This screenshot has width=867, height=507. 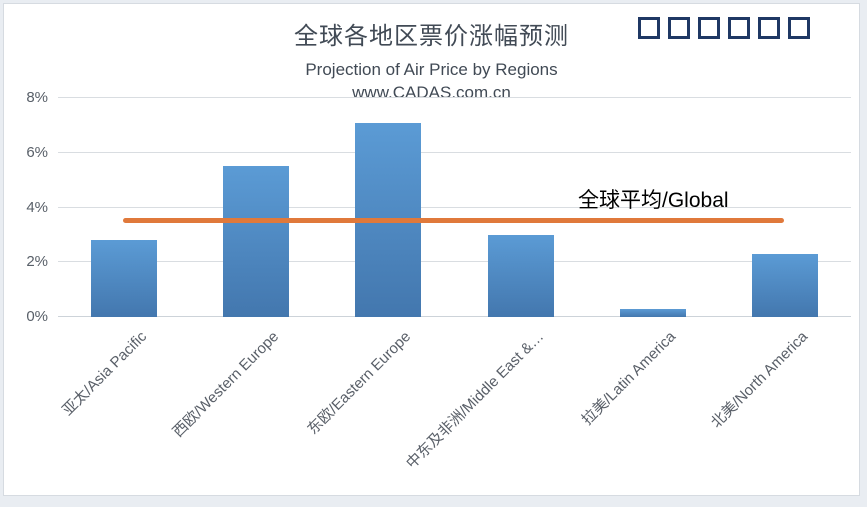 What do you see at coordinates (454, 262) in the screenshot?
I see `grid-line-2pct` at bounding box center [454, 262].